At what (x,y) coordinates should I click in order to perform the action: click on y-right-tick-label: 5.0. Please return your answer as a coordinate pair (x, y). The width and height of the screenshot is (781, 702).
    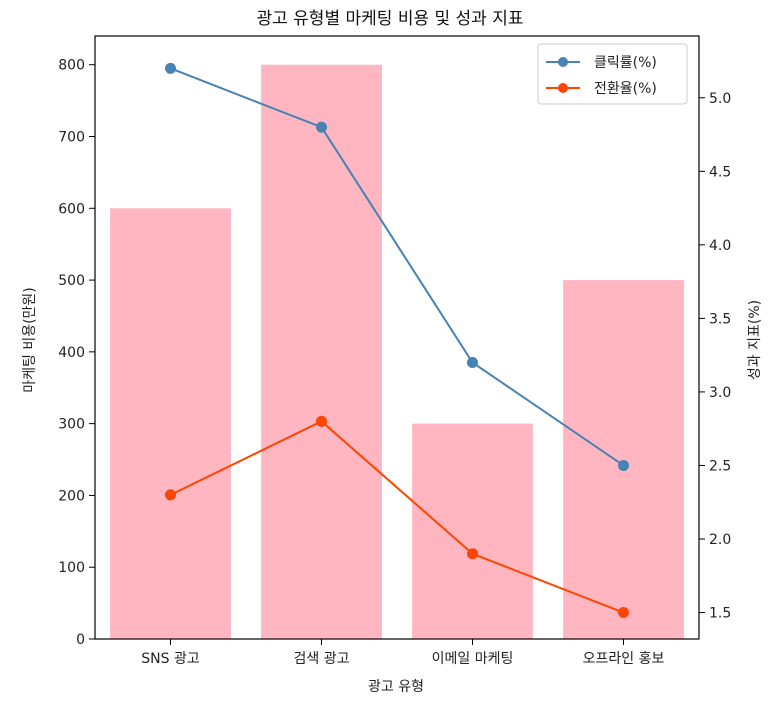
    Looking at the image, I should click on (720, 99).